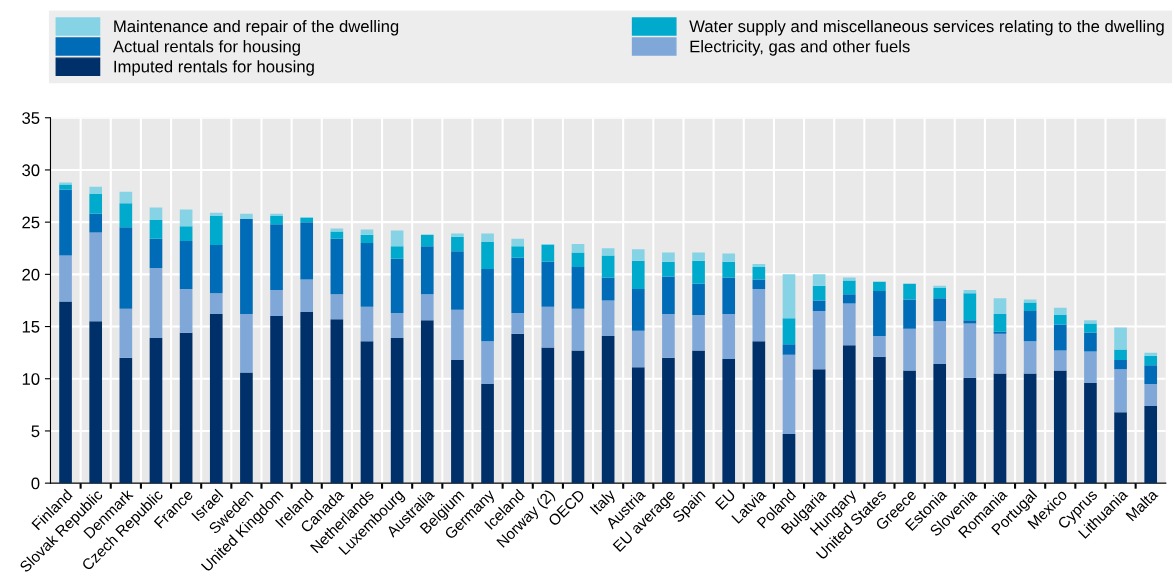 This screenshot has width=1174, height=580. Describe the element at coordinates (31, 222) in the screenshot. I see `y-tick-label: 25` at that location.